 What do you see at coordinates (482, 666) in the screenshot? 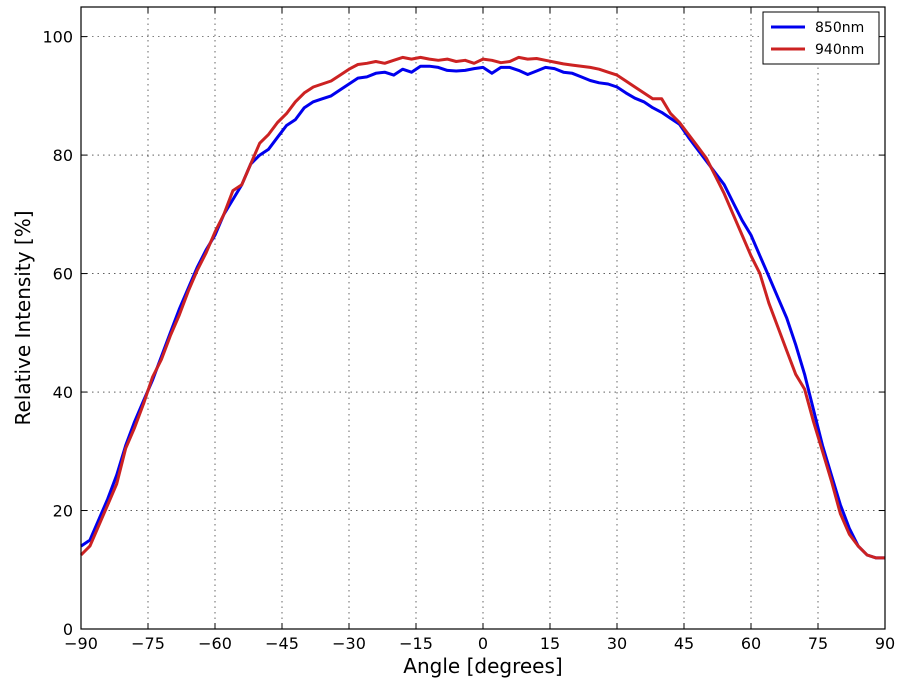
I see `x-axis-label: Angle [degrees]` at bounding box center [482, 666].